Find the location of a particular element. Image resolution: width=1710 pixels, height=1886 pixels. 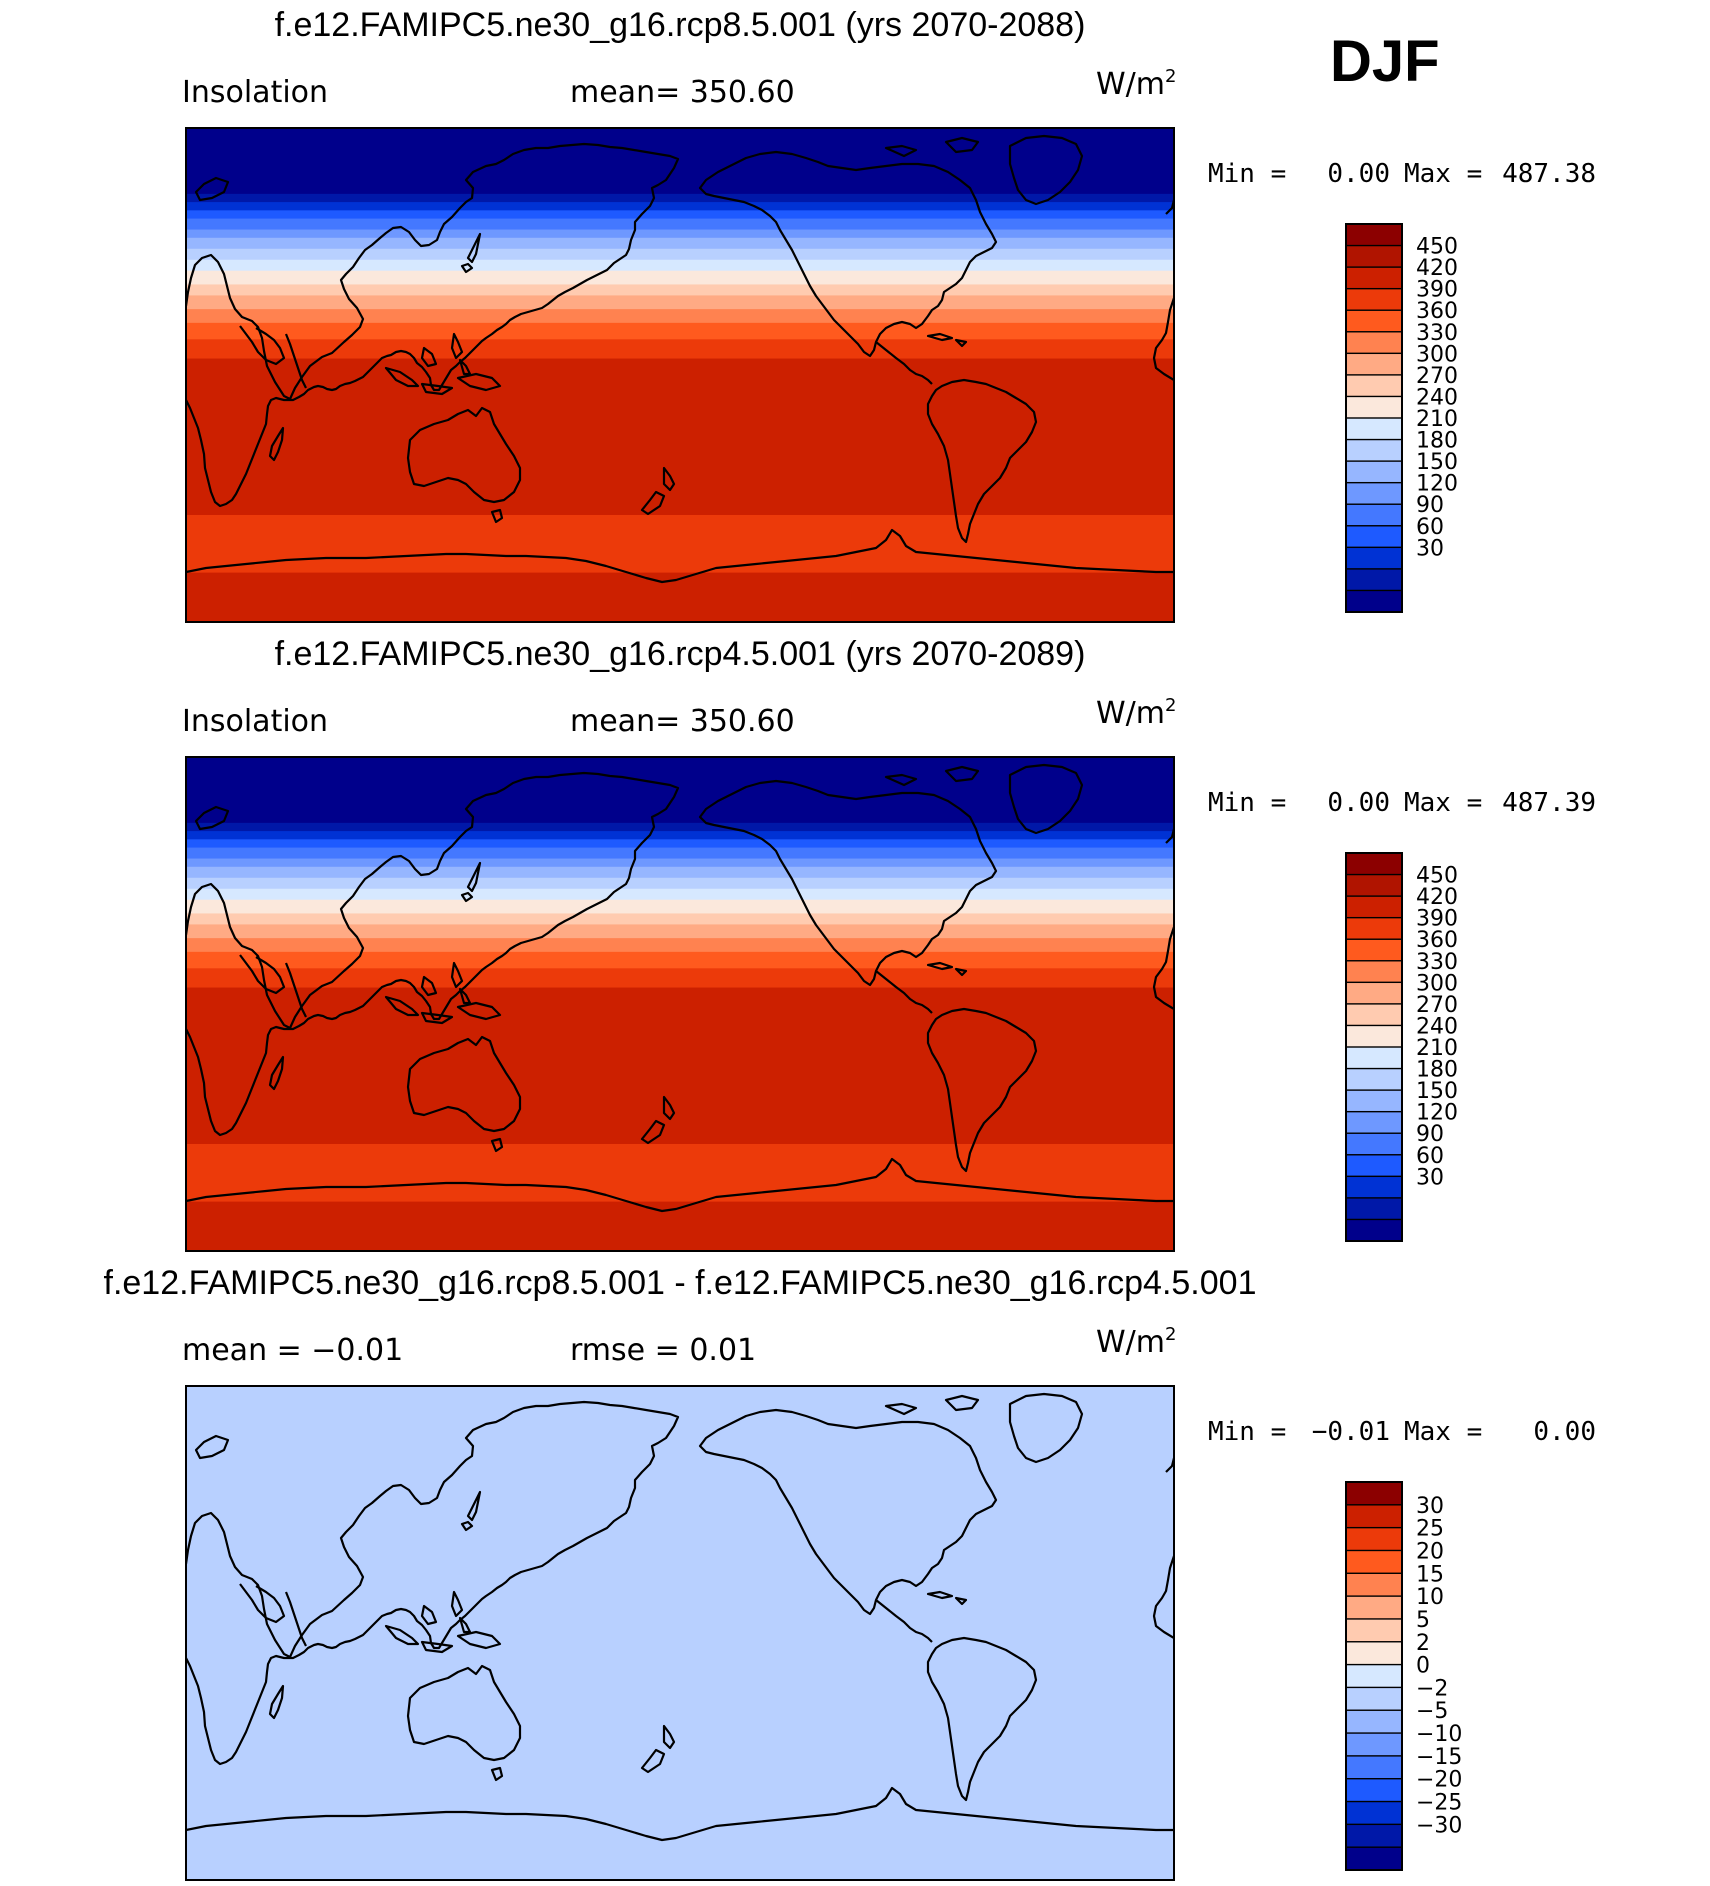

colorbar-tick-label: 10 is located at coordinates (1430, 1597).